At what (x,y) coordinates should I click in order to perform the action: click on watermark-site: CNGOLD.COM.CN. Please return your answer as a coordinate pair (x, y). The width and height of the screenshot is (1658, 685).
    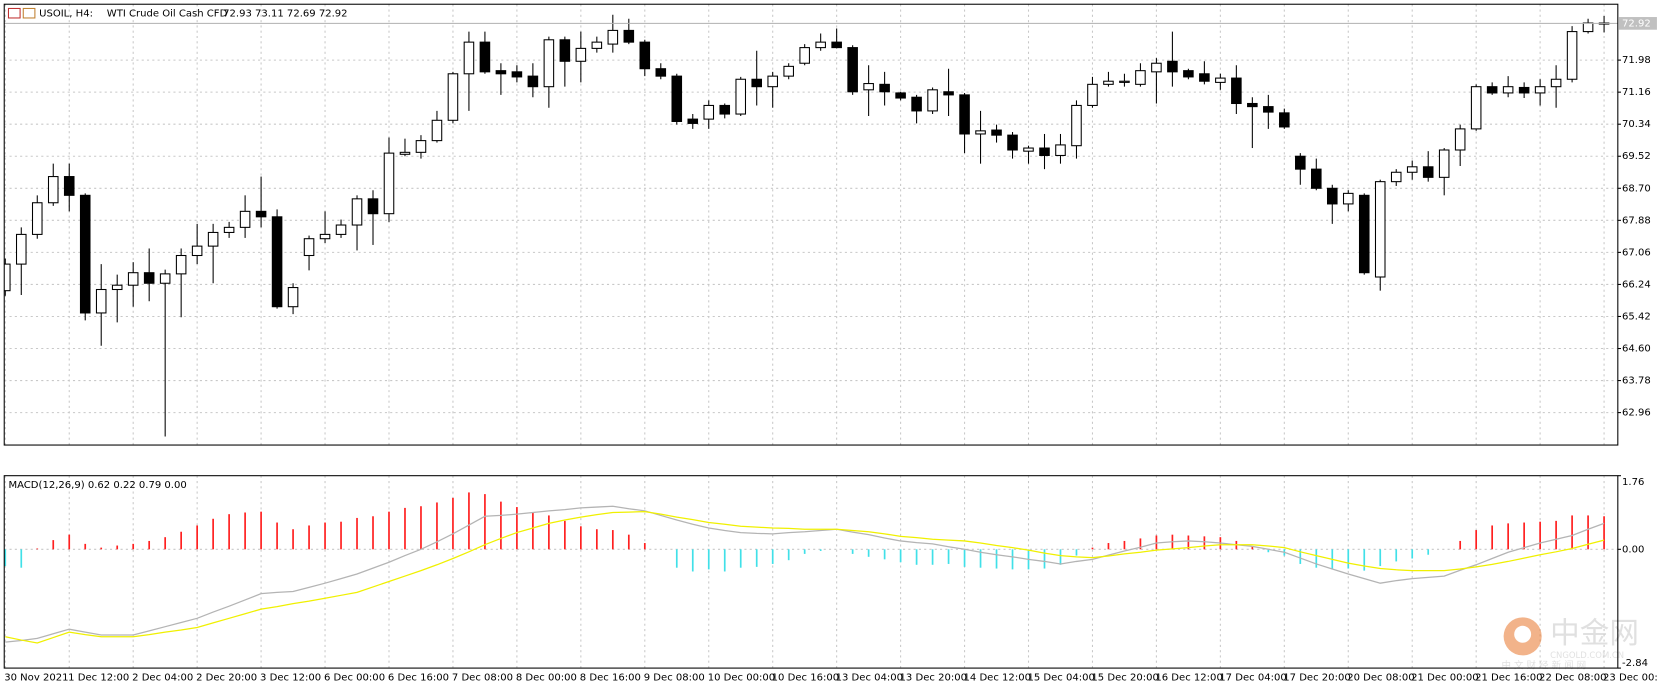
    Looking at the image, I should click on (1587, 655).